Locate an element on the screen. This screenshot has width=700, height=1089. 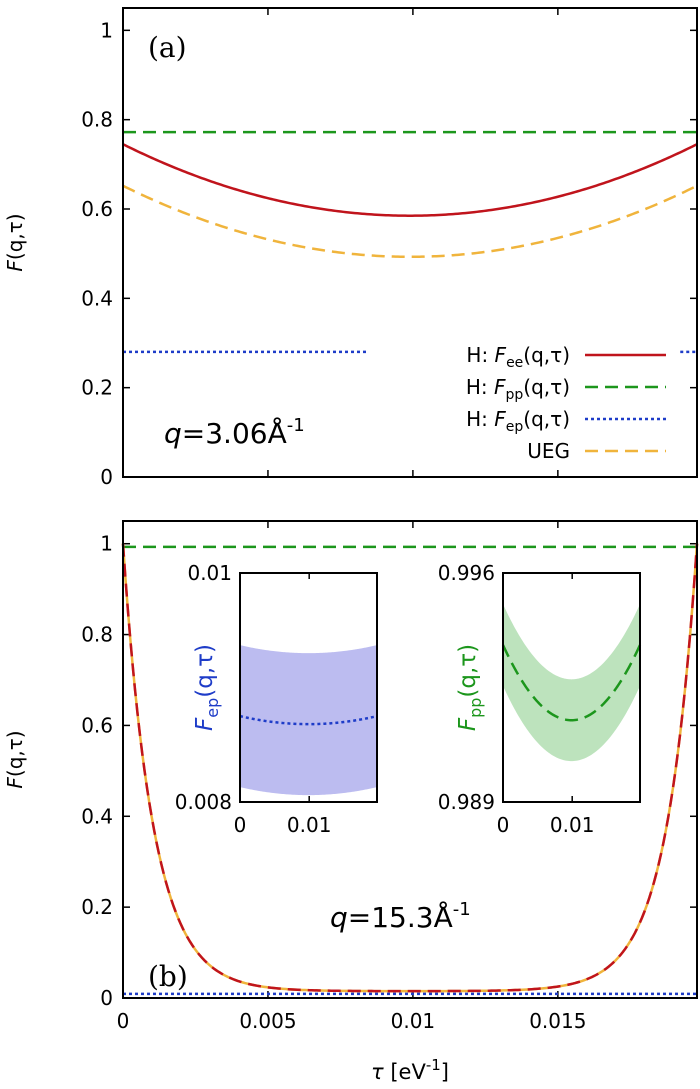
q-annotation: q=3.06Å-1 is located at coordinates (234, 432).